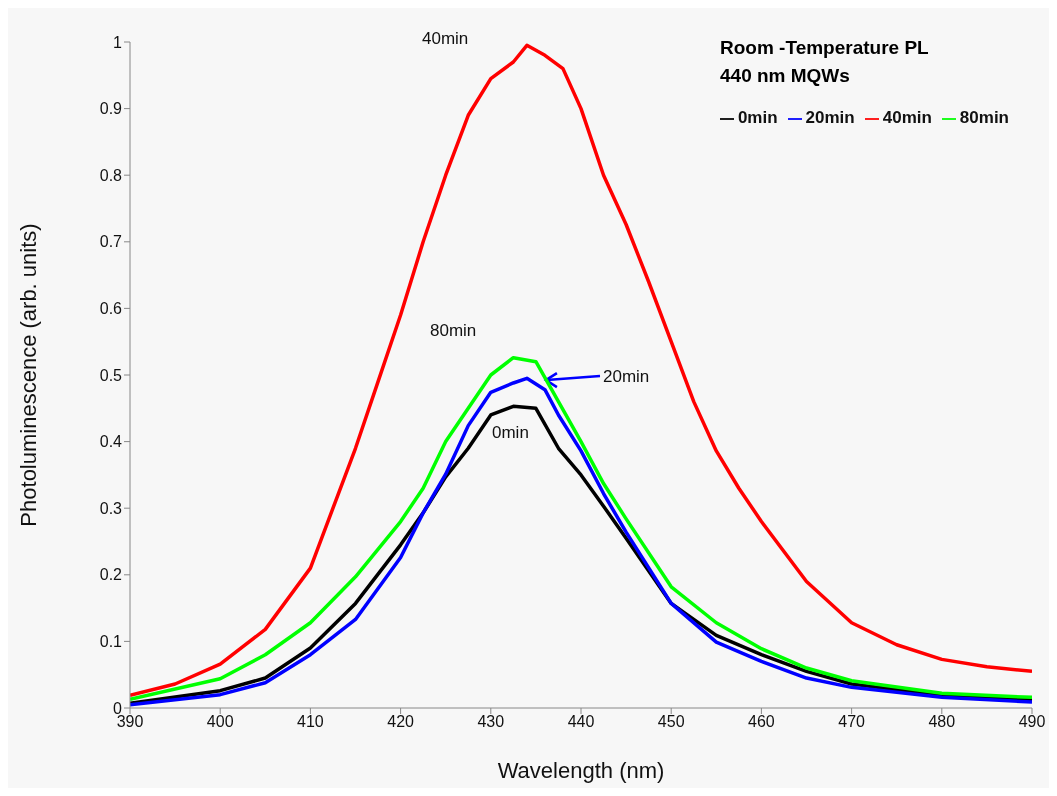  Describe the element at coordinates (581, 722) in the screenshot. I see `x-tick-label: 440` at that location.